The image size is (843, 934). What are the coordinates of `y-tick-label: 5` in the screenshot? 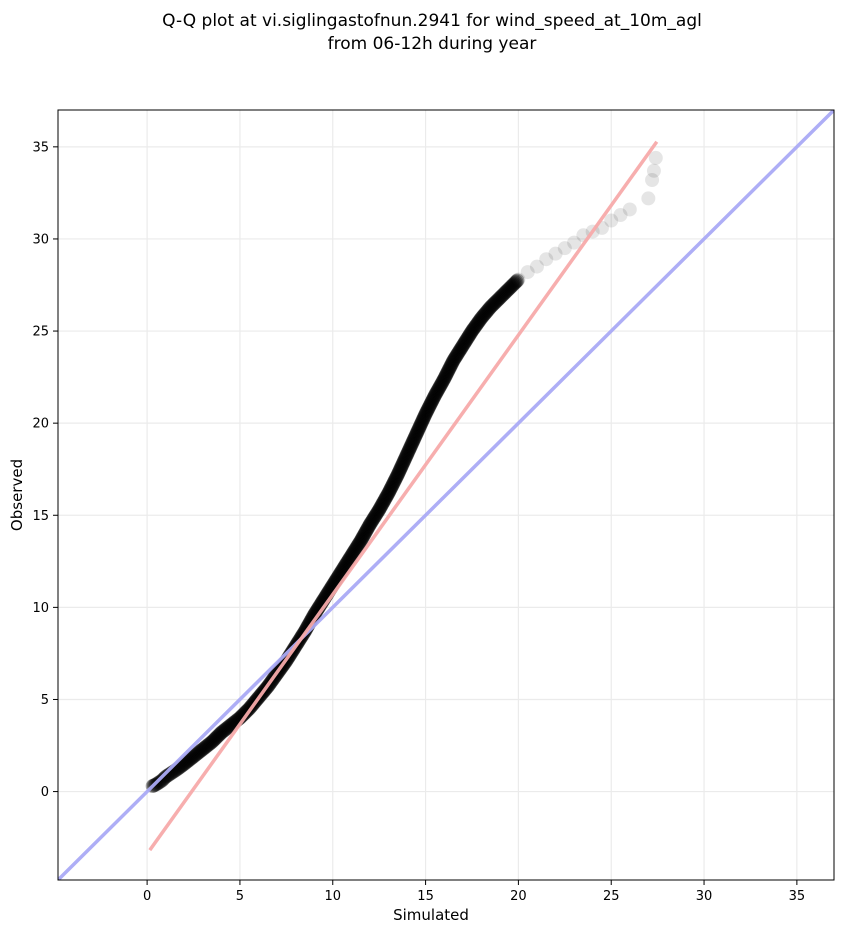 It's located at (45, 700).